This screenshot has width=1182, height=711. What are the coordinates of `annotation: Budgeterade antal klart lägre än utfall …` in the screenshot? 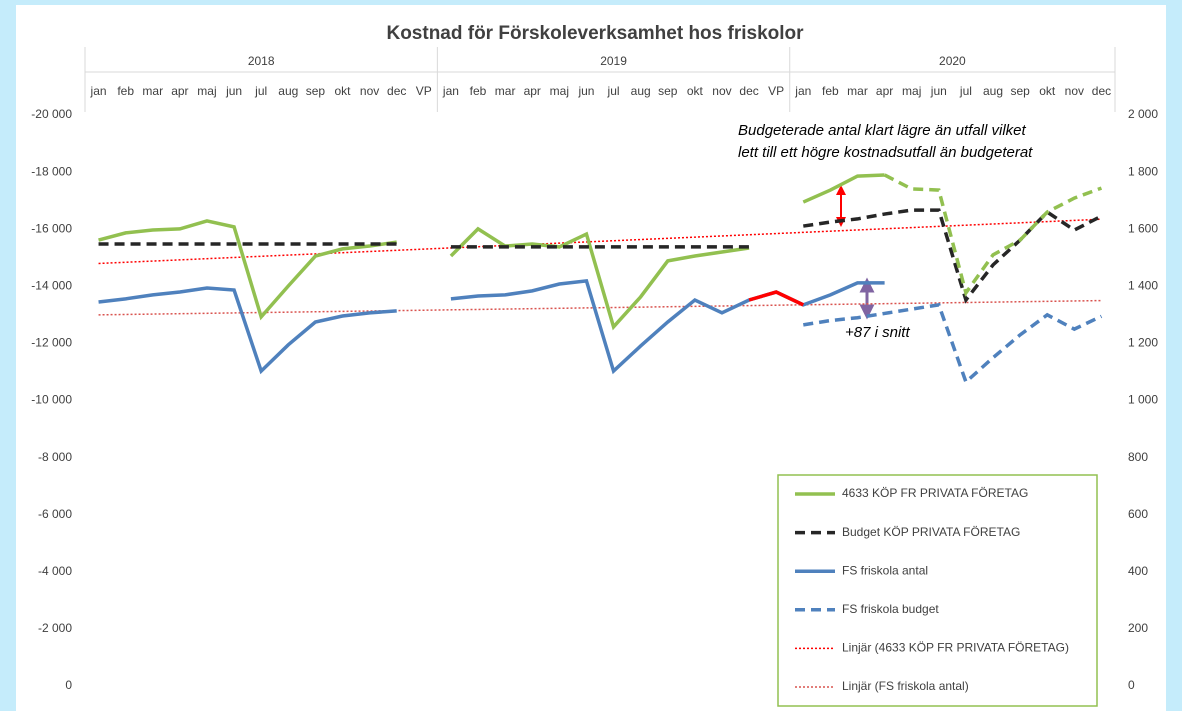 It's located at (882, 130).